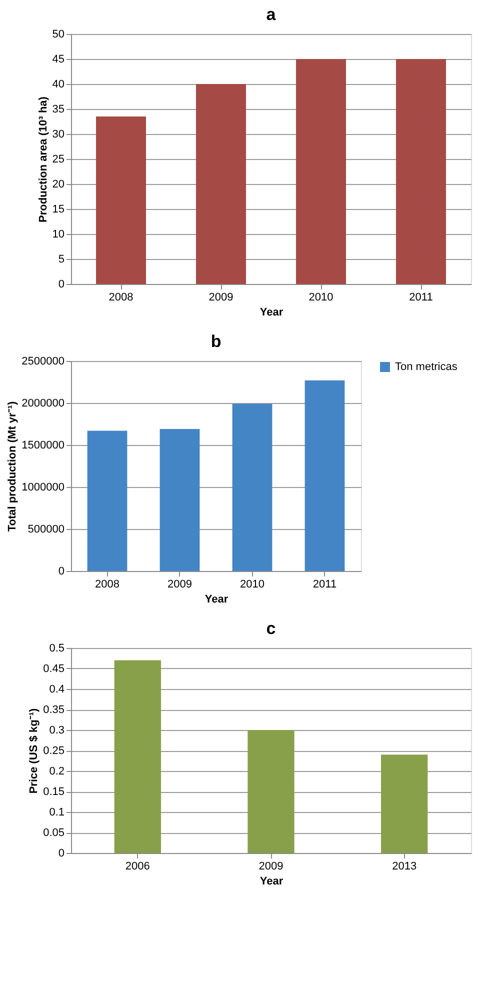 The height and width of the screenshot is (986, 491). I want to click on y-axis-title: Production area (10³ ha), so click(43, 159).